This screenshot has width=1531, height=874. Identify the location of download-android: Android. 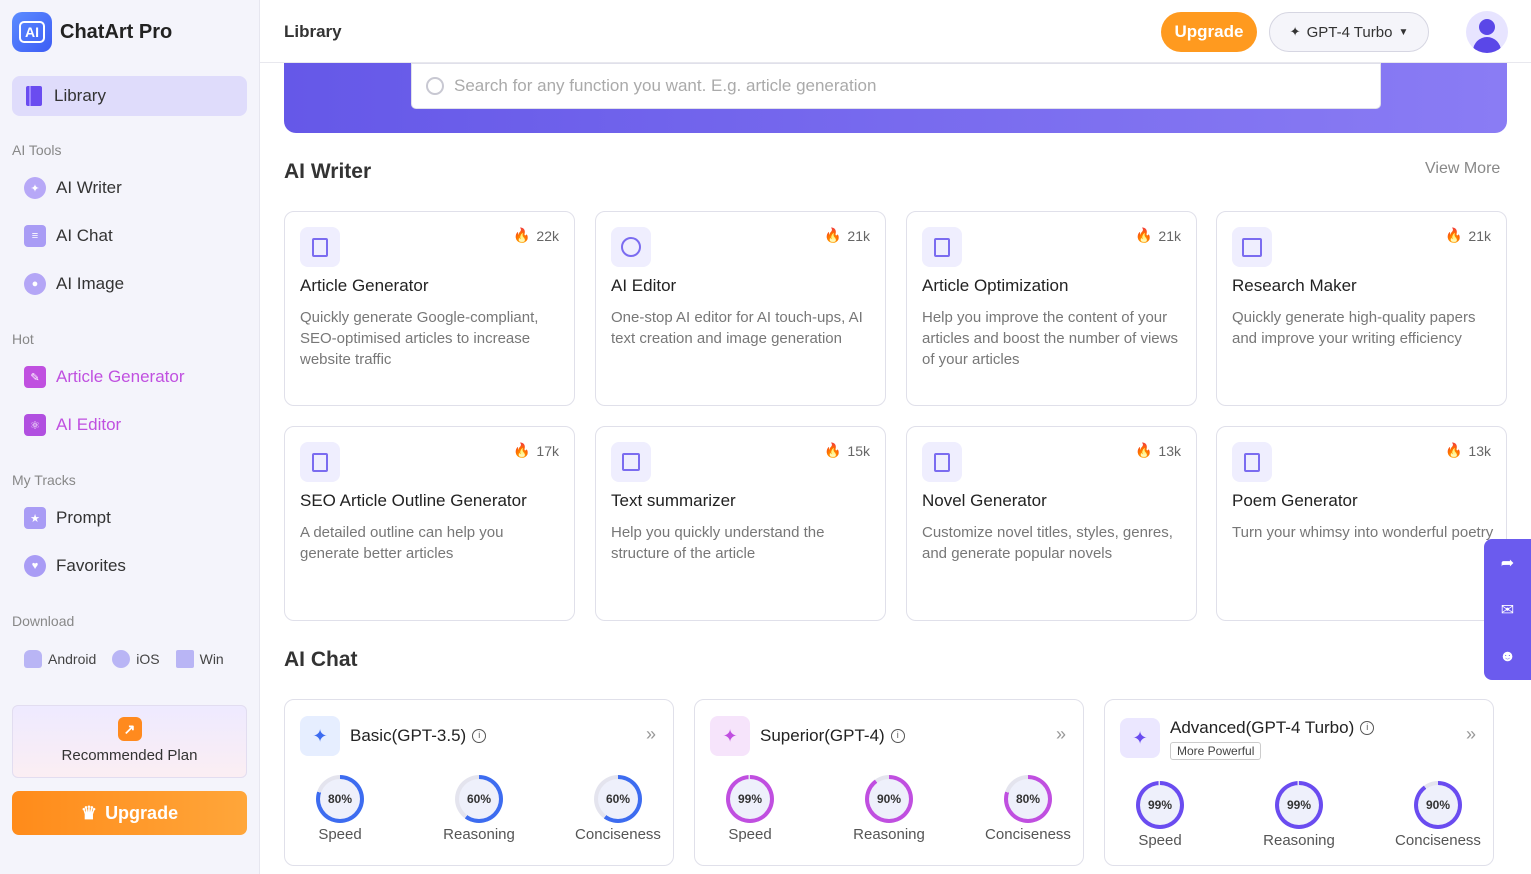
(72, 659).